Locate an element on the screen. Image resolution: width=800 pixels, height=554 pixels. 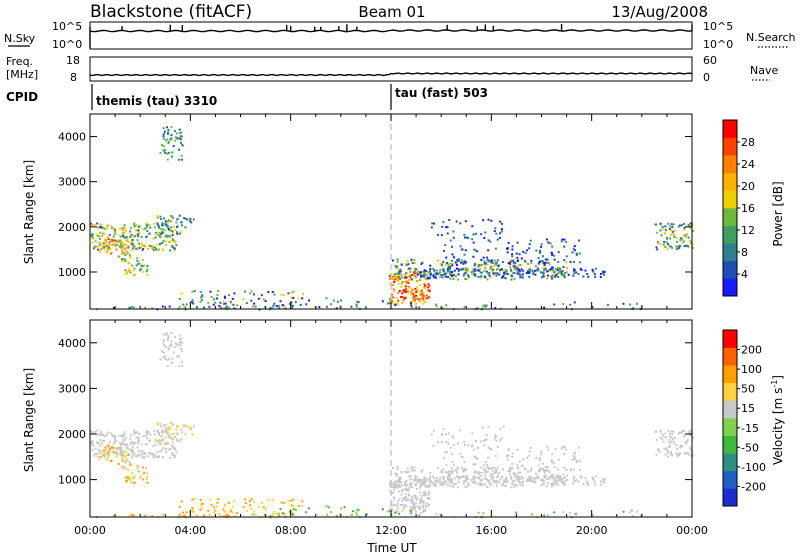
freq-label: Freq. is located at coordinates (19, 61).